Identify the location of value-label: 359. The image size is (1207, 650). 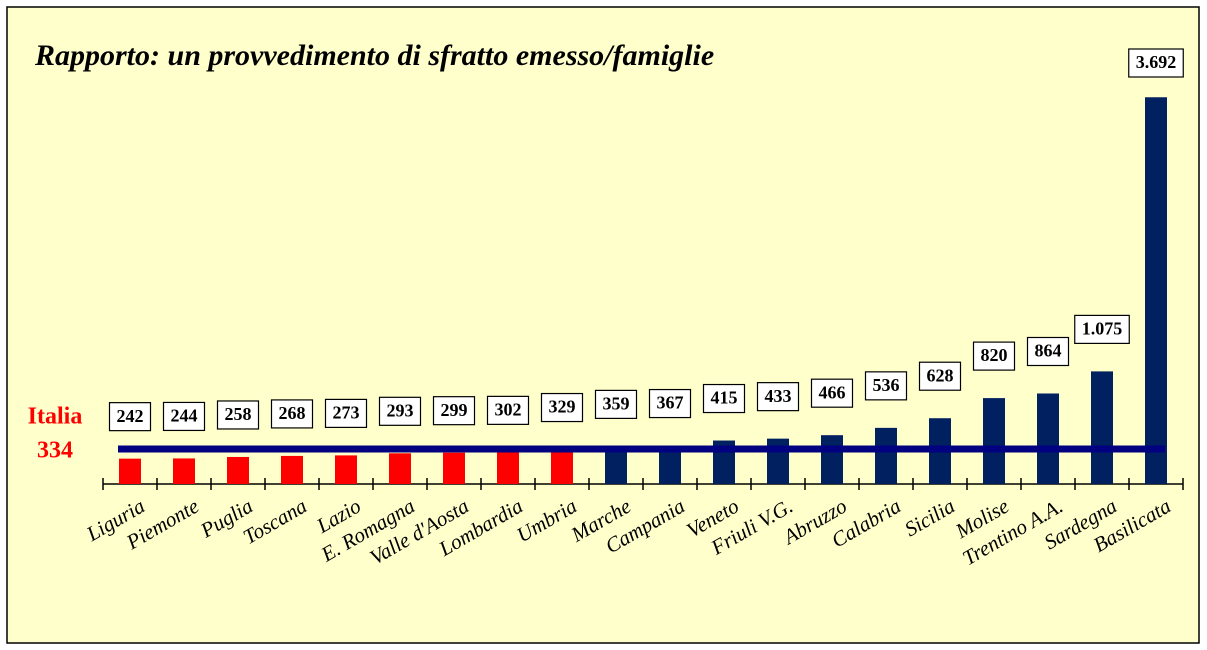
(616, 404).